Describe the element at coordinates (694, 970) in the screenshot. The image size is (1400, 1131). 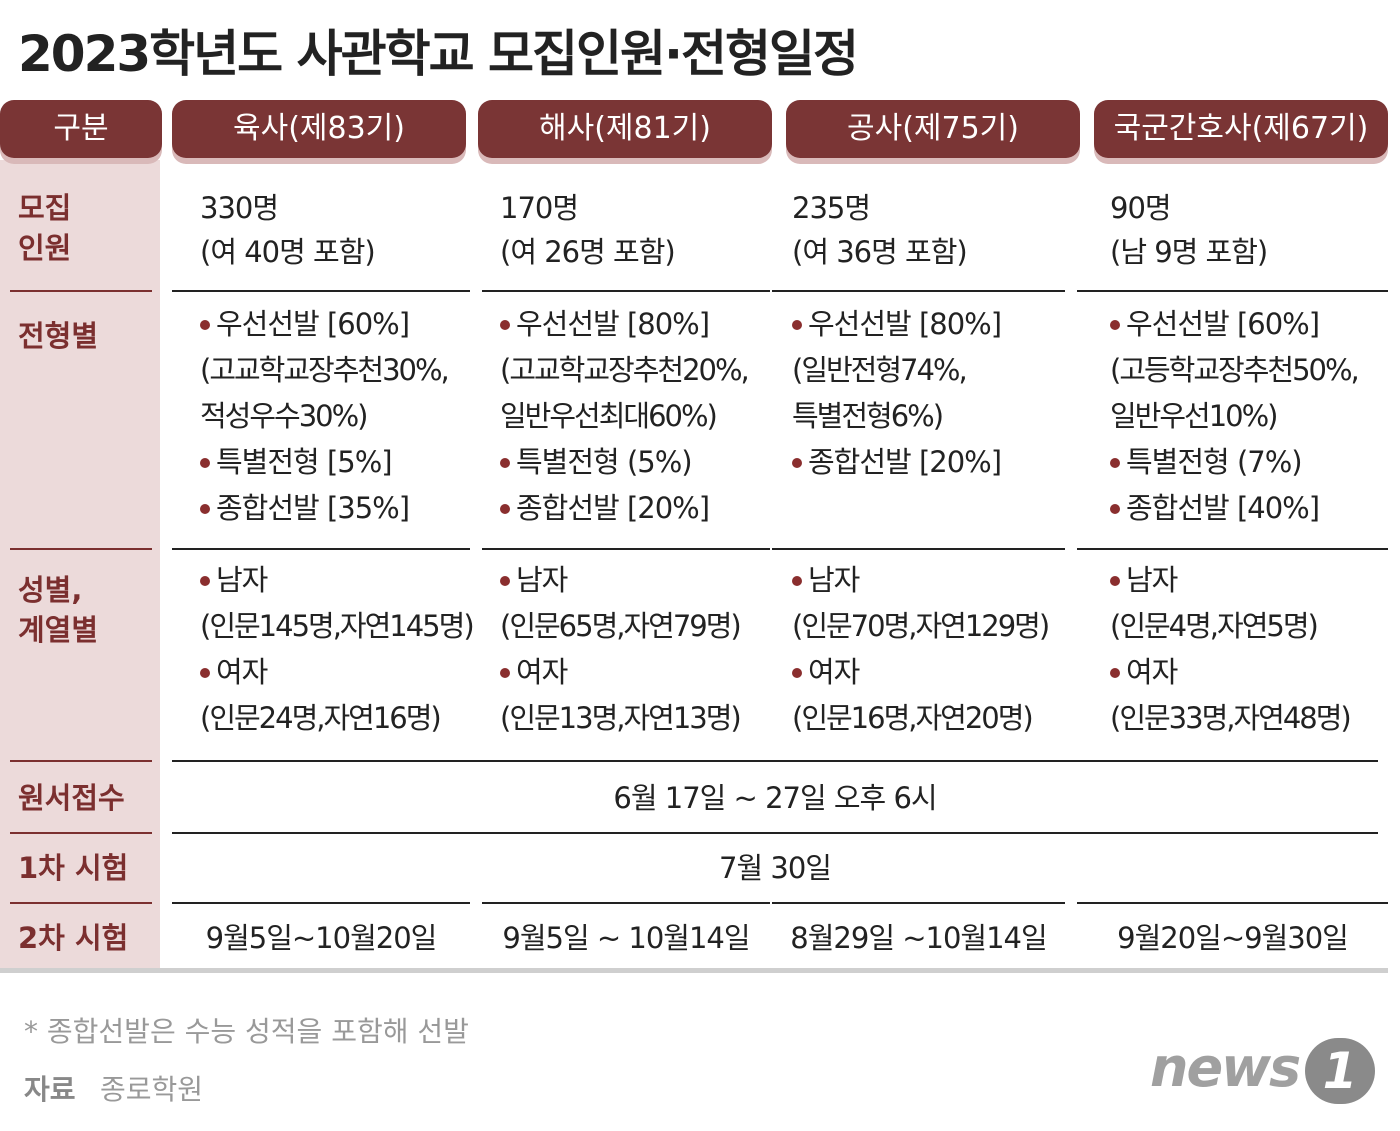
I see `bottom-rule` at that location.